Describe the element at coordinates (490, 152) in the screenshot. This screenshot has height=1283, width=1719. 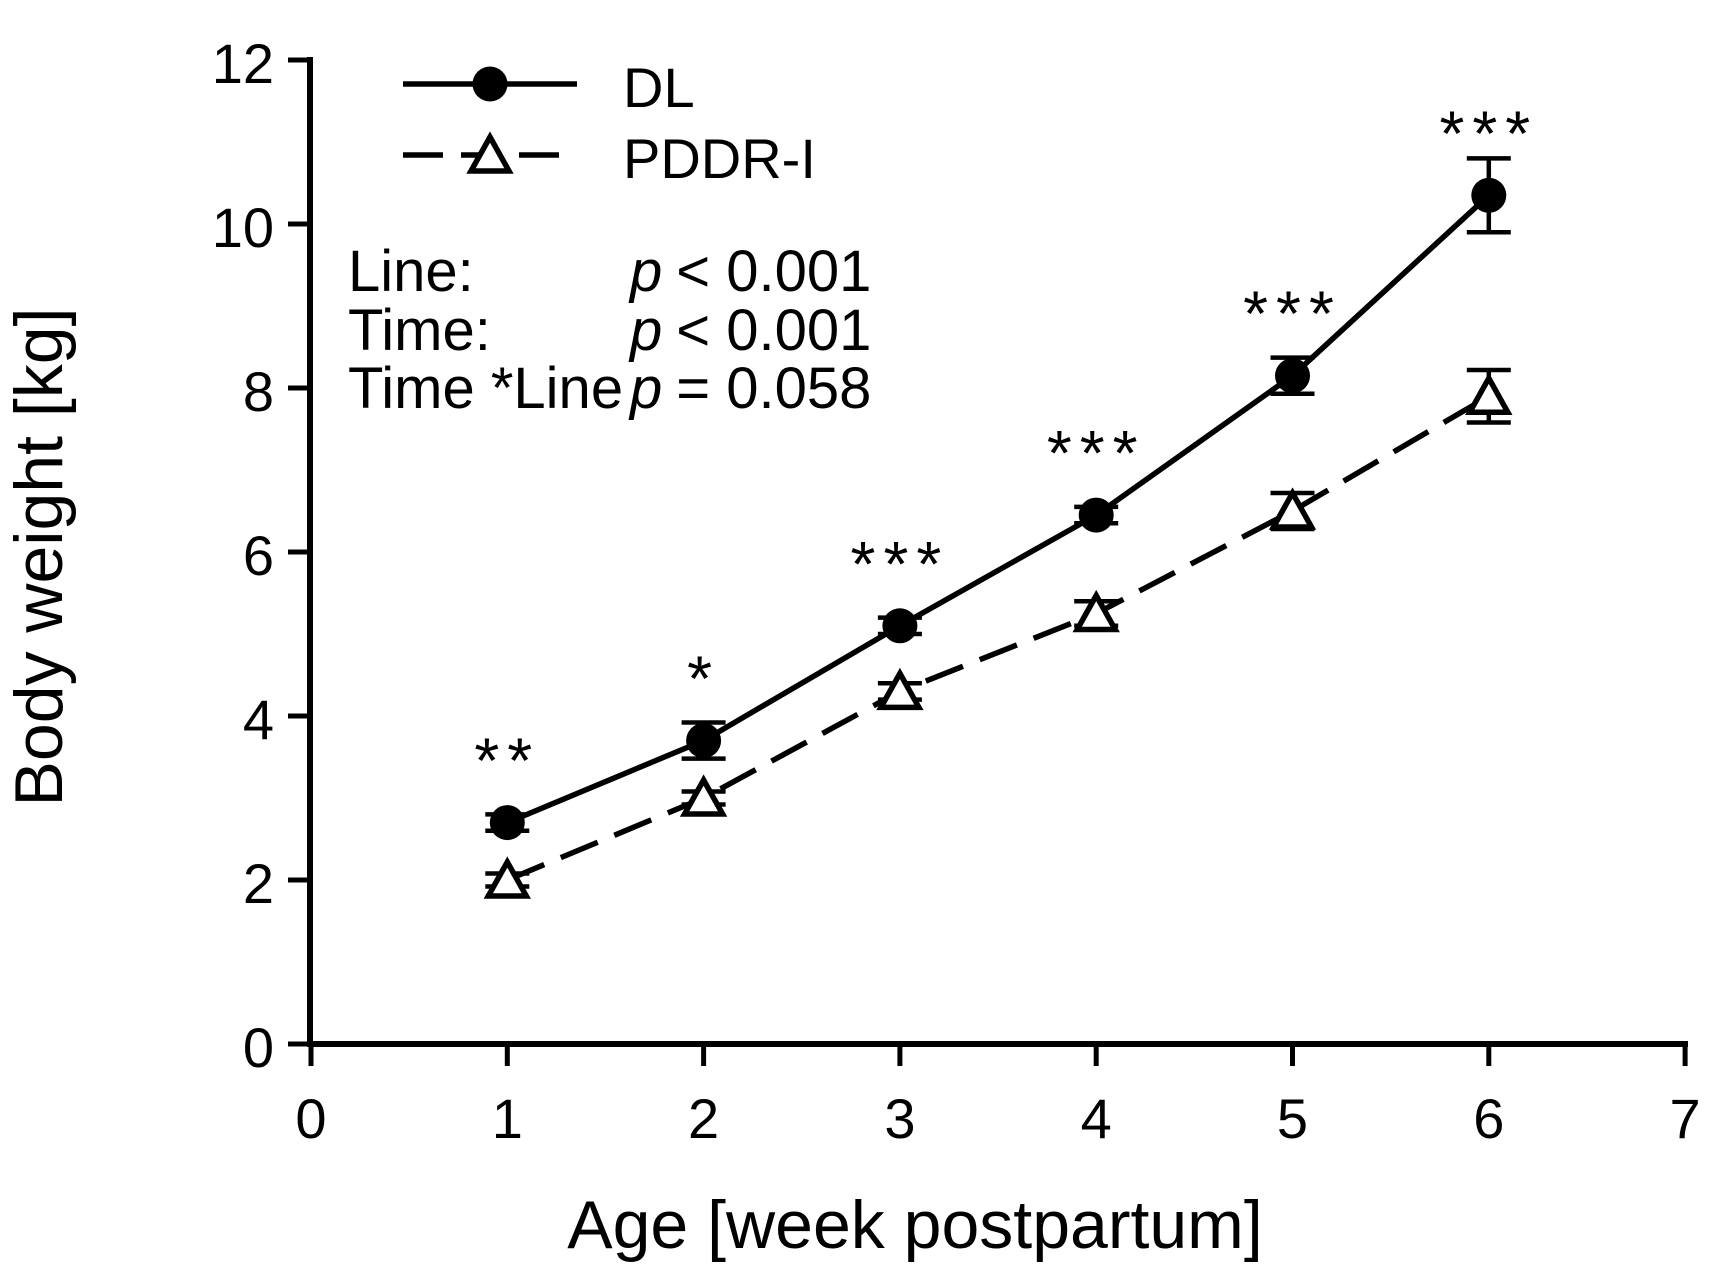
I see `legend-triangle-marker` at that location.